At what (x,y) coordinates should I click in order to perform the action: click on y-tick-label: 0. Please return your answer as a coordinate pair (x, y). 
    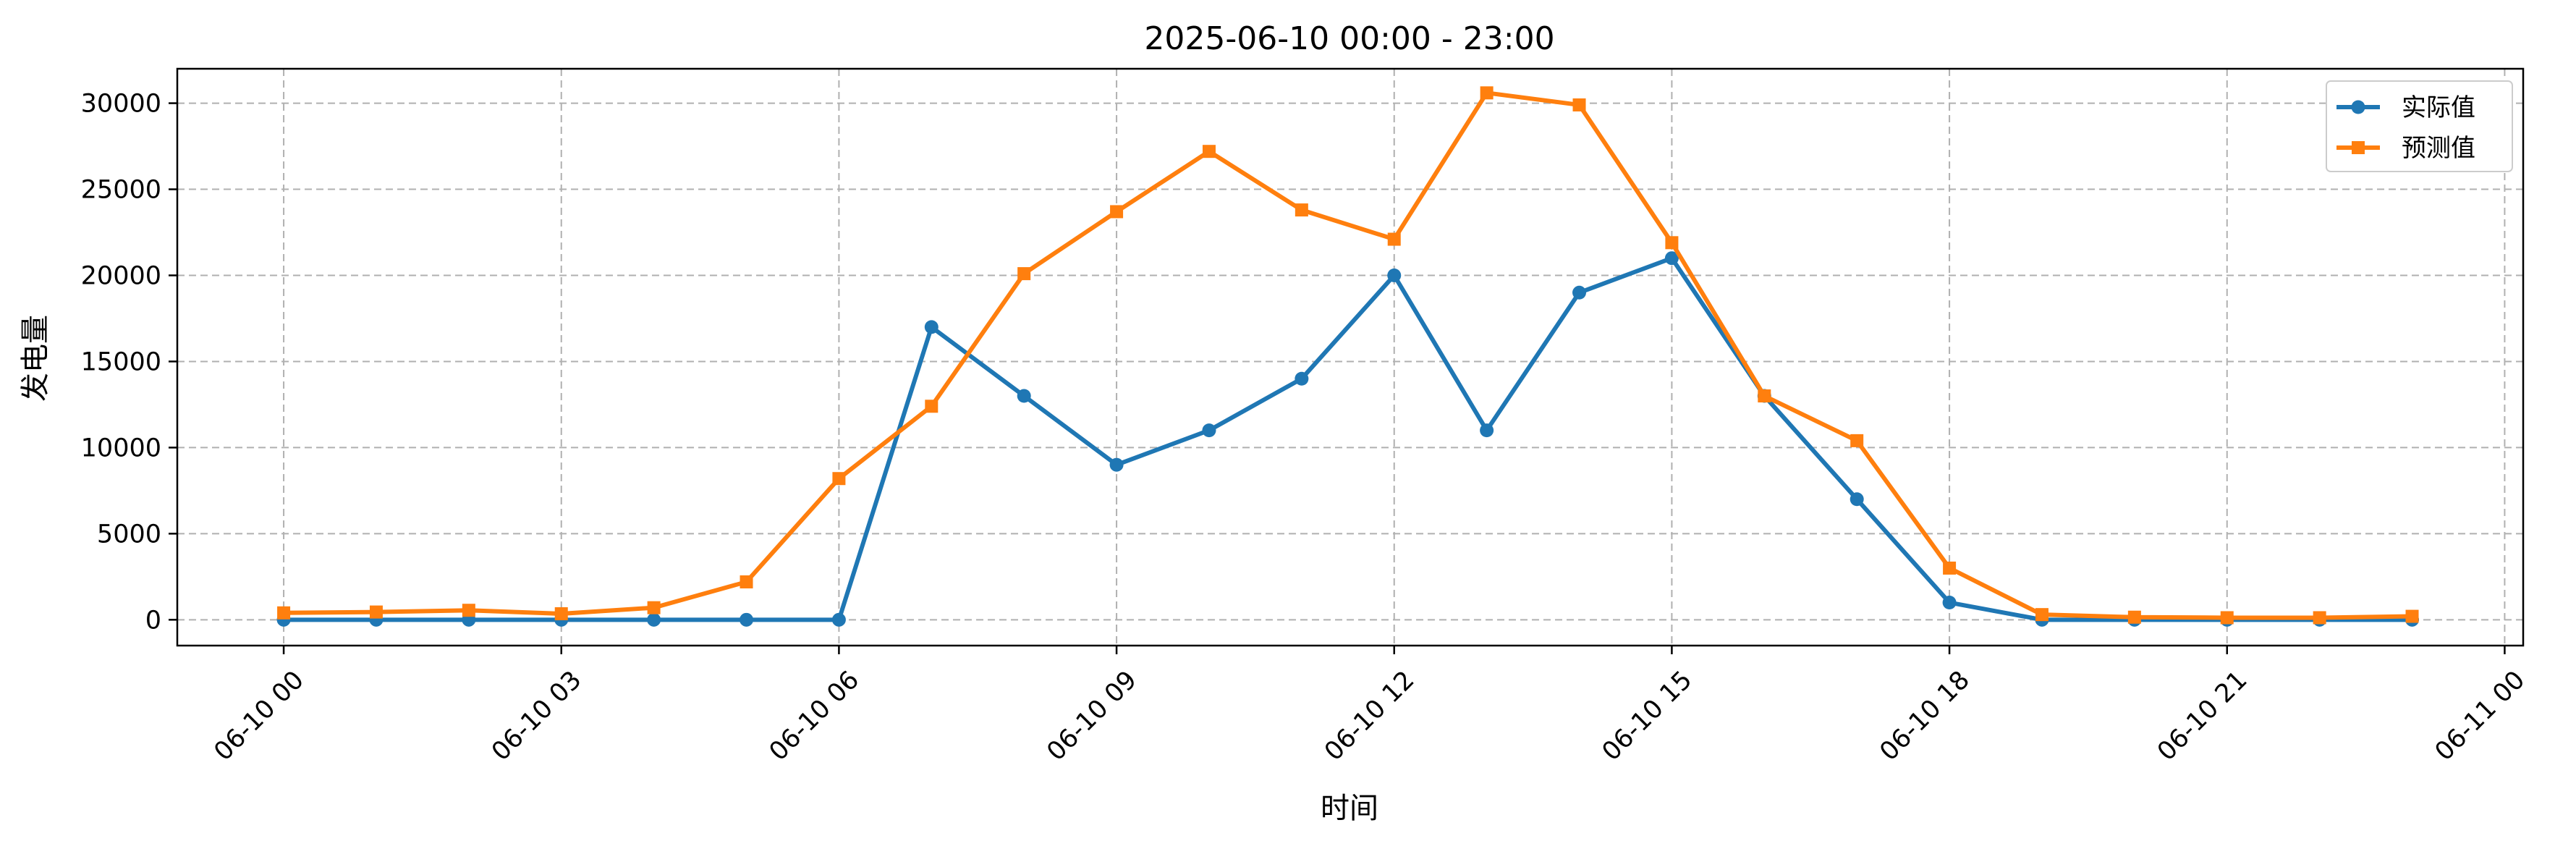
    Looking at the image, I should click on (153, 620).